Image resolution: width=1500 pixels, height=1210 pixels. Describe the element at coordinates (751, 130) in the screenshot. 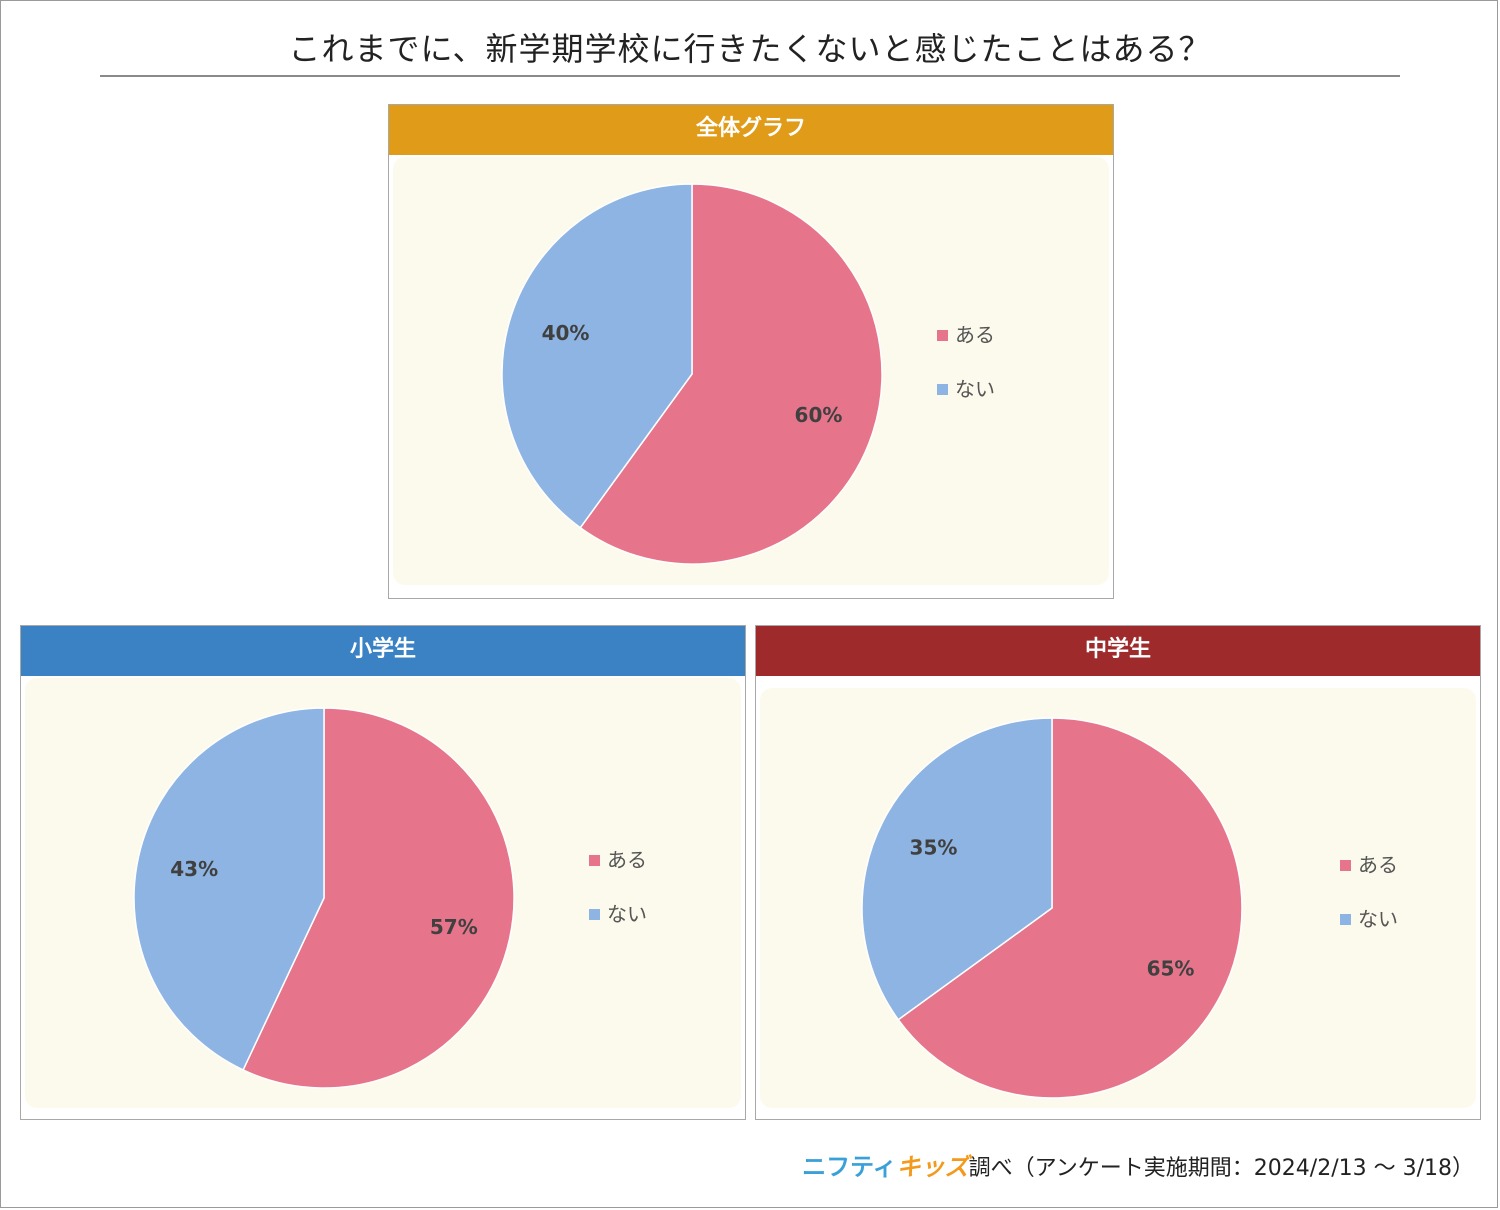

I see `panel-header-overall: 全体グラフ` at that location.